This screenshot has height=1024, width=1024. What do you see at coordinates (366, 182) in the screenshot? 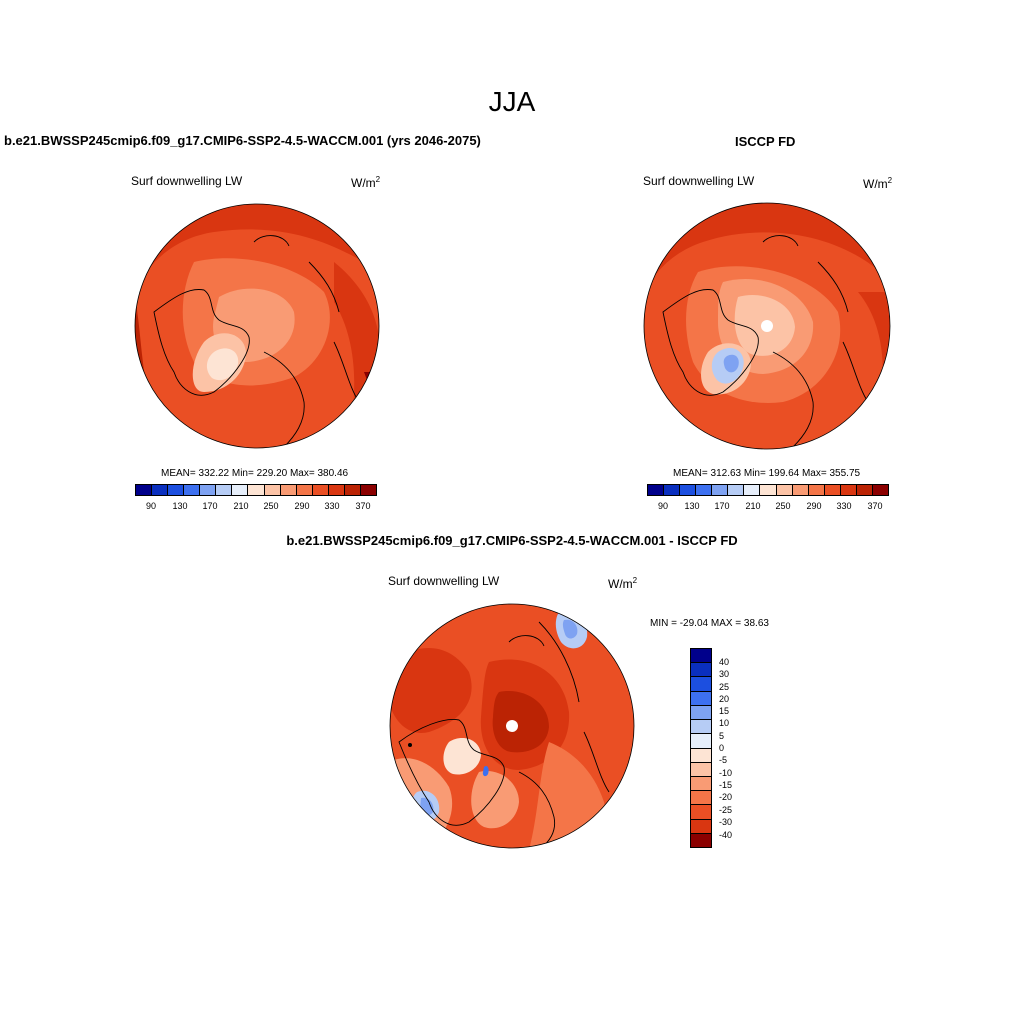
I see `model-units: W/m2` at bounding box center [366, 182].